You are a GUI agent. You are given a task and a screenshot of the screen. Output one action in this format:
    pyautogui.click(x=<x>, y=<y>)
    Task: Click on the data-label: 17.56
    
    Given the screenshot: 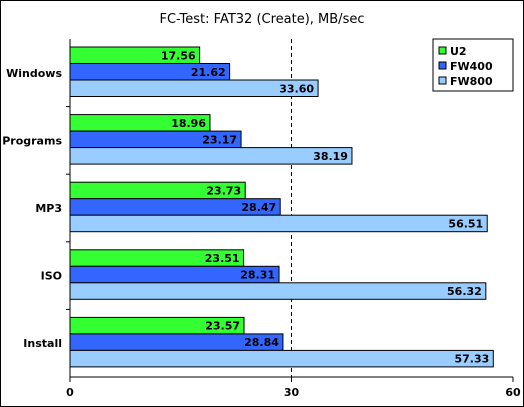 What is the action you would take?
    pyautogui.click(x=178, y=55)
    